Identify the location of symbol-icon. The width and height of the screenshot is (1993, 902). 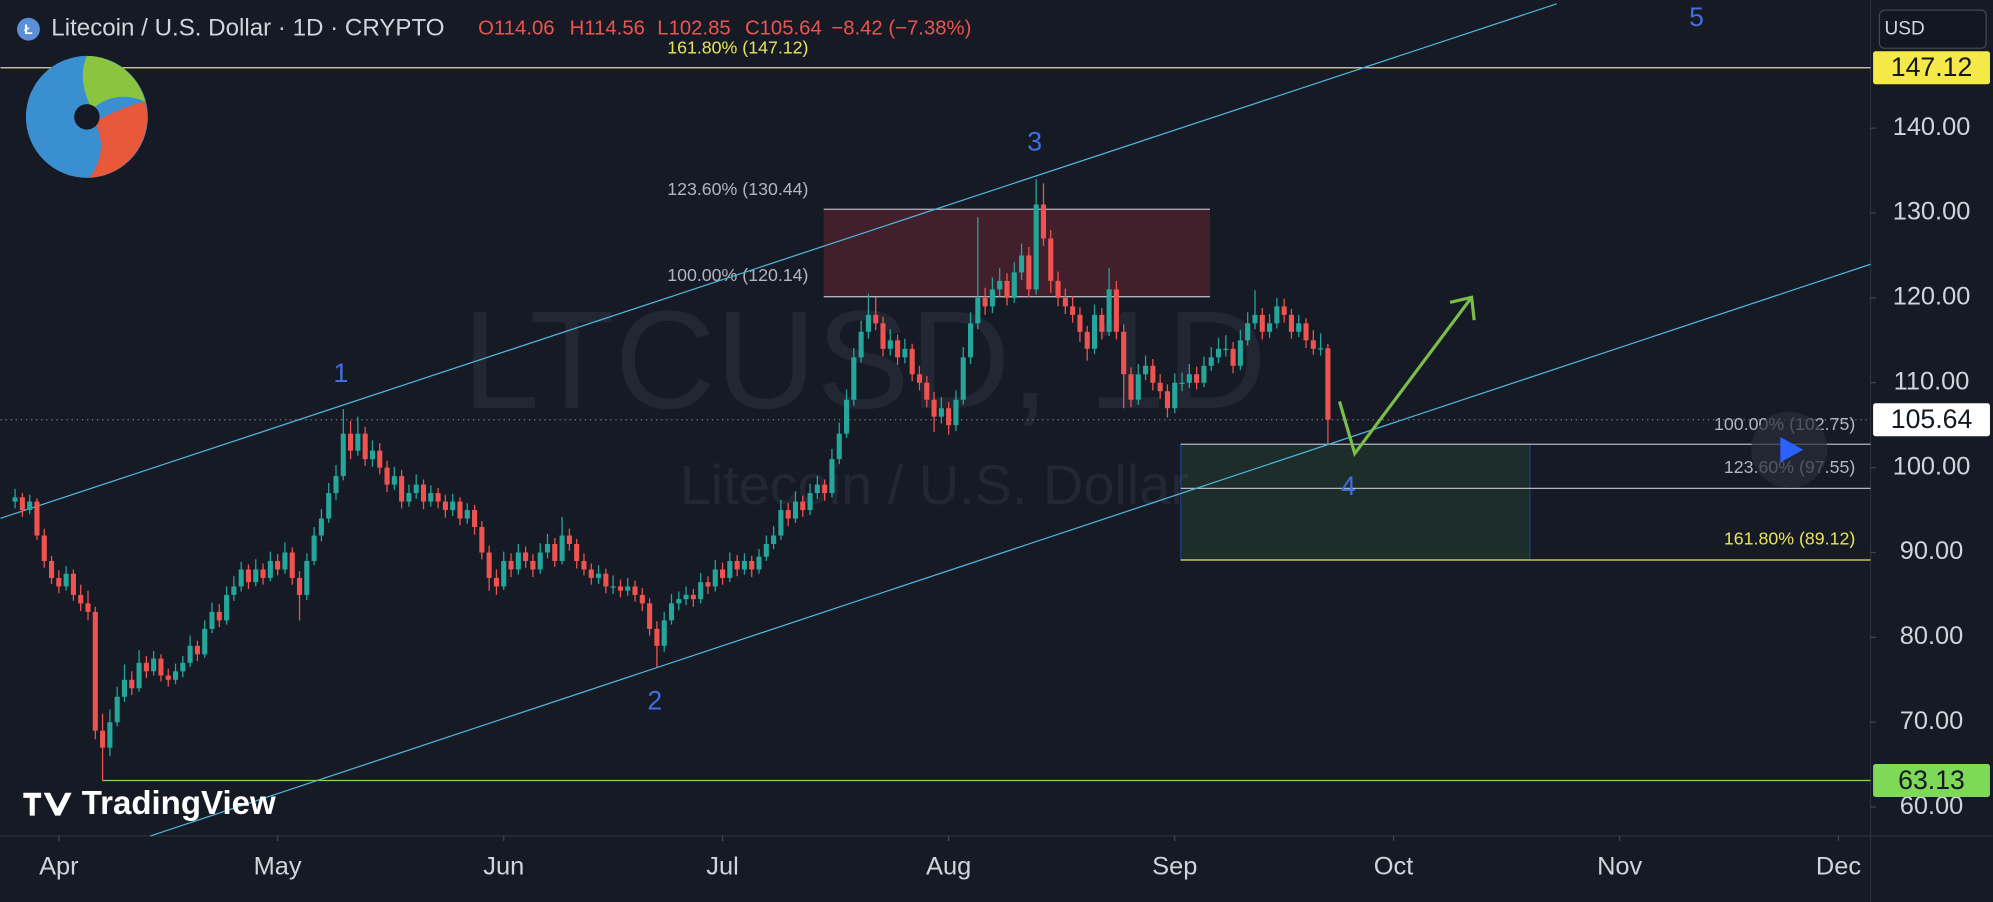
(28, 29).